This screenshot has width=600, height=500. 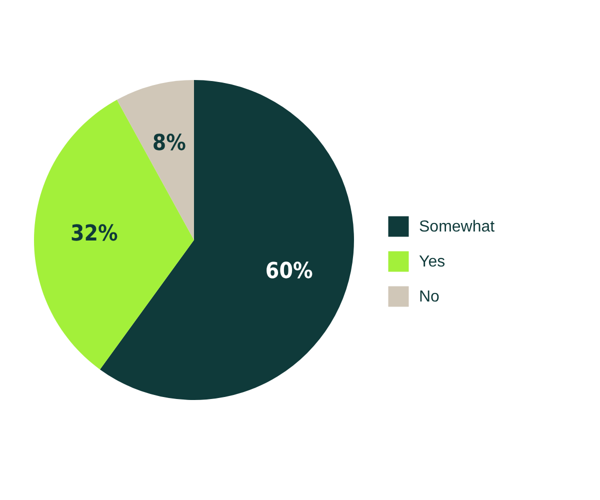 I want to click on legend-label: No, so click(x=429, y=297).